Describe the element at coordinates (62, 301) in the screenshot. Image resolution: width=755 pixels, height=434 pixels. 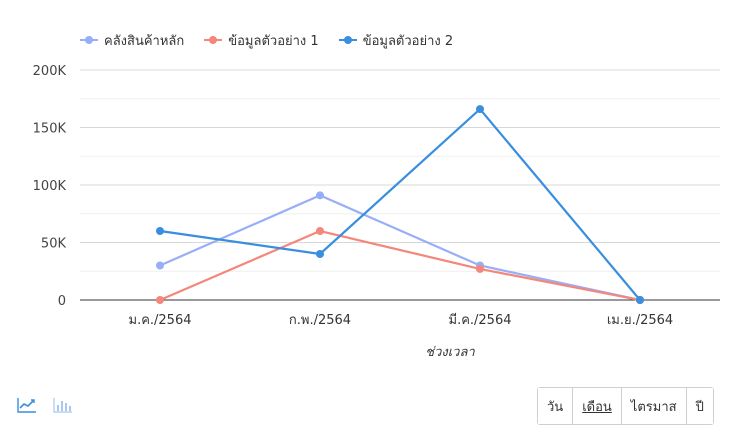
I see `y-tick-label: 0` at that location.